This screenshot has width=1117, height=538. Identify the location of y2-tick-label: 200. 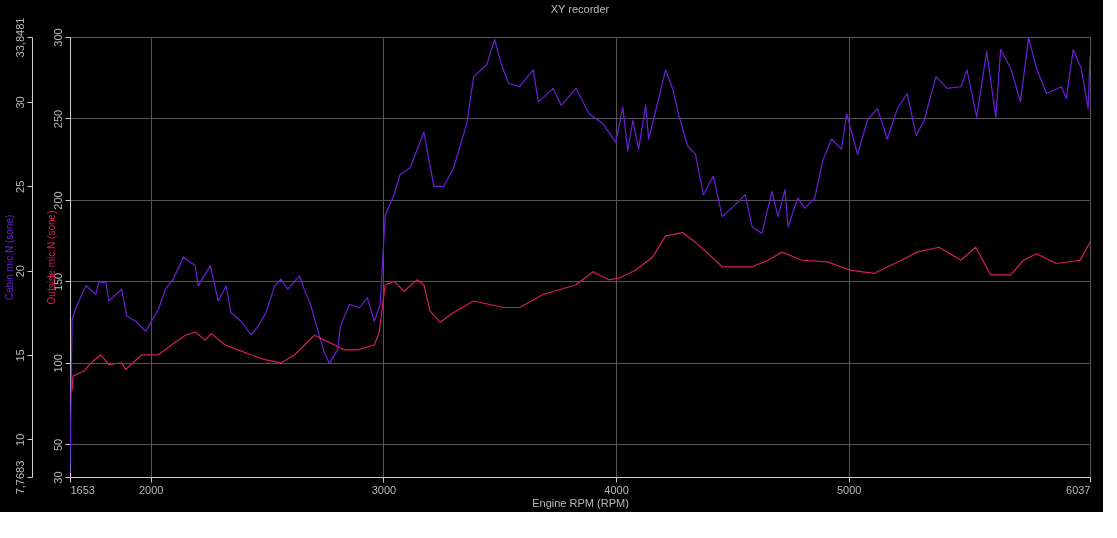
(57, 200).